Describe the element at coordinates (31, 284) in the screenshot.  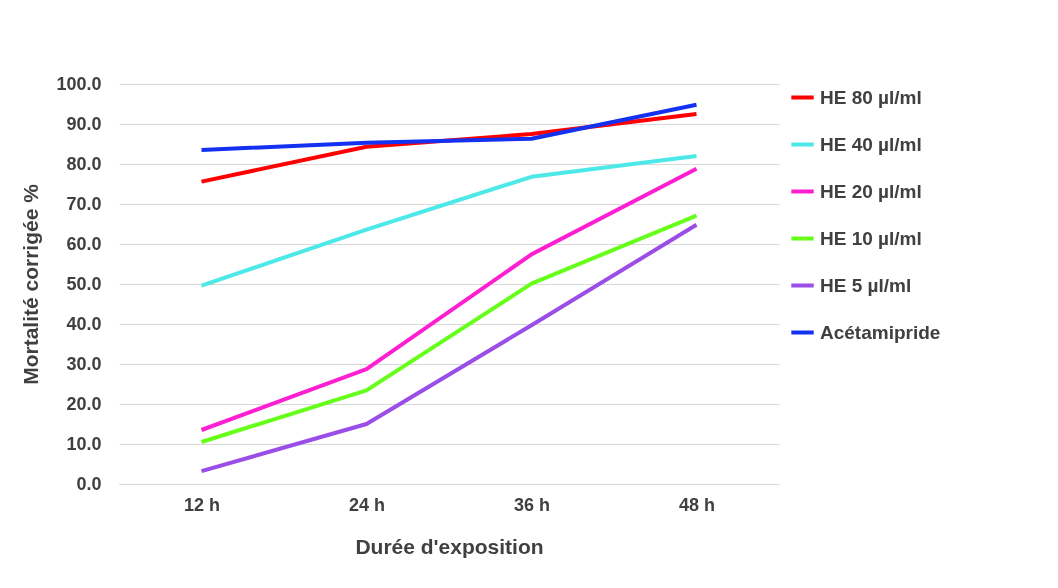
I see `y-axis-title: Mortalité corrigée %` at that location.